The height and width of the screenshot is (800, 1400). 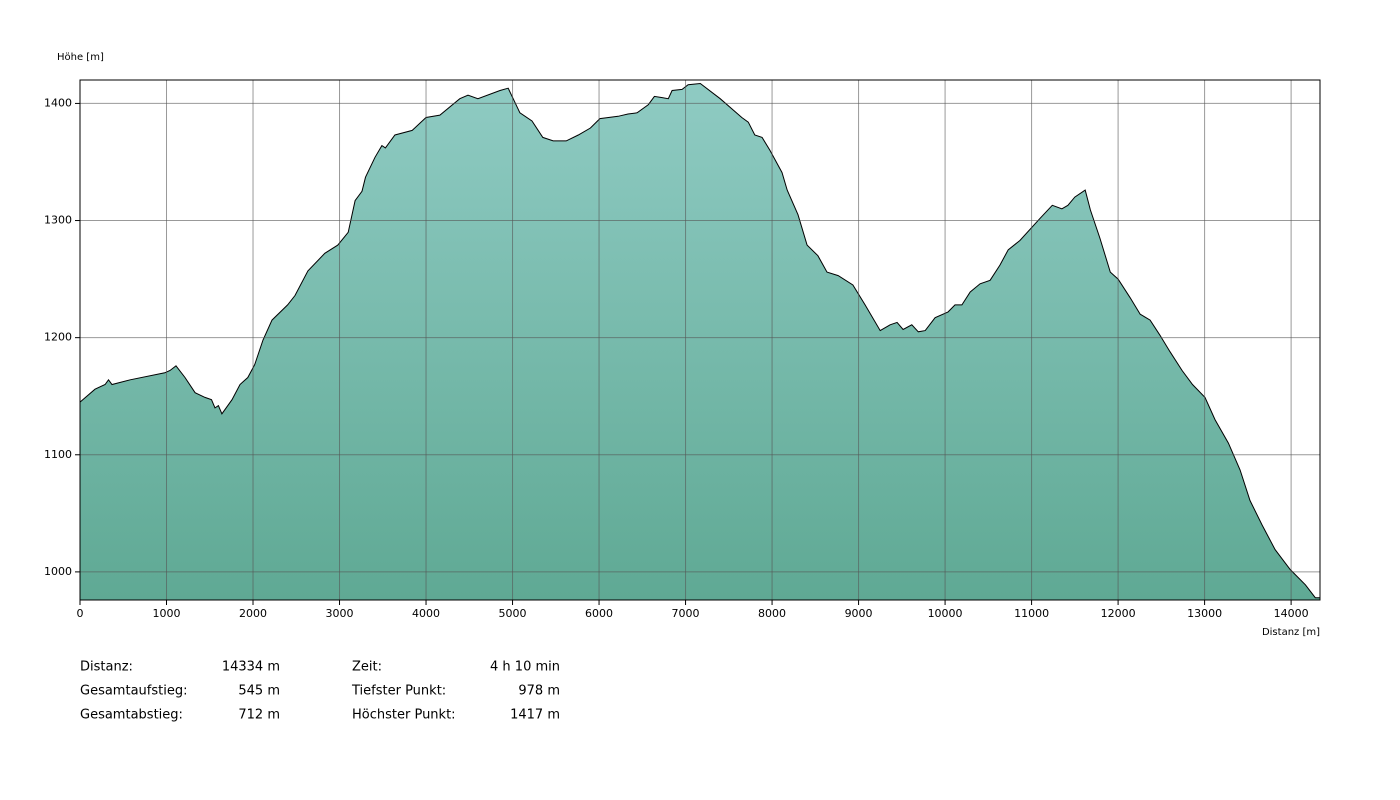 What do you see at coordinates (1118, 613) in the screenshot?
I see `x-tick-label: 12000` at bounding box center [1118, 613].